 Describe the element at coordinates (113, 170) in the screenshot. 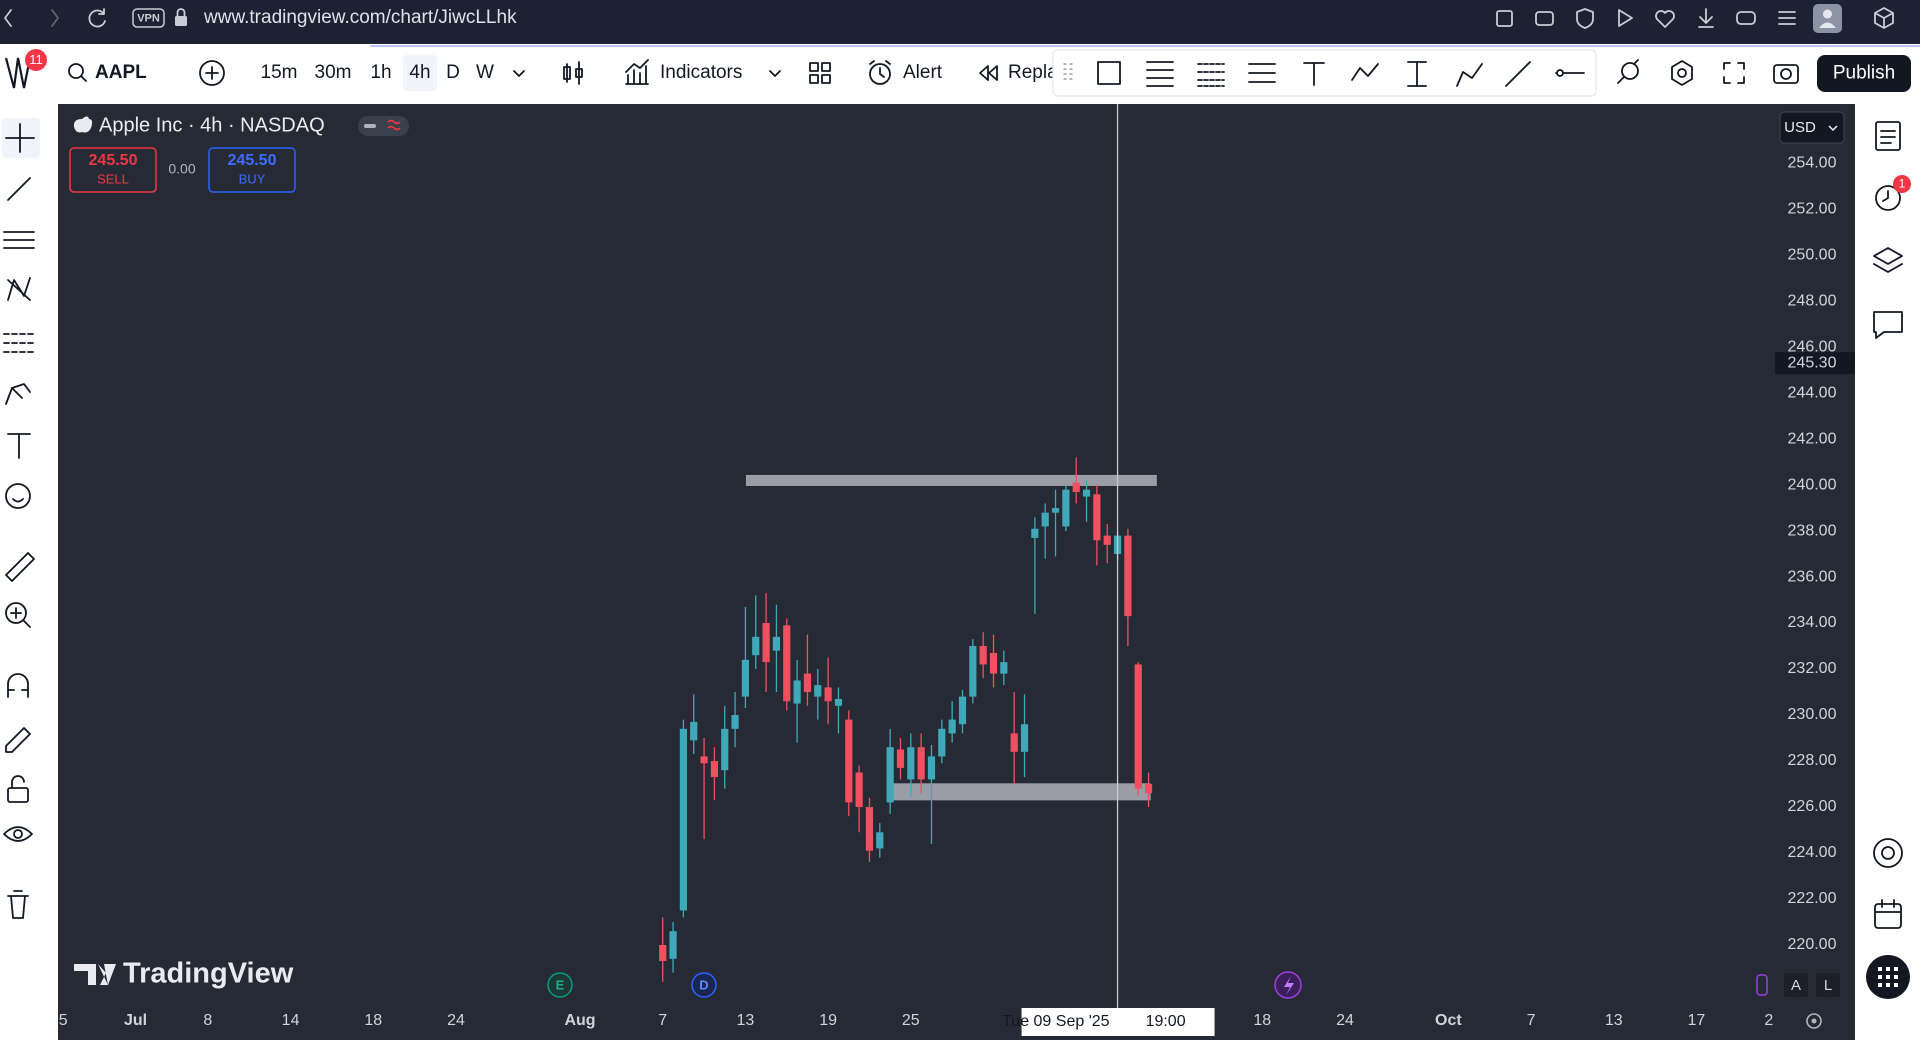

I see `sell-button` at that location.